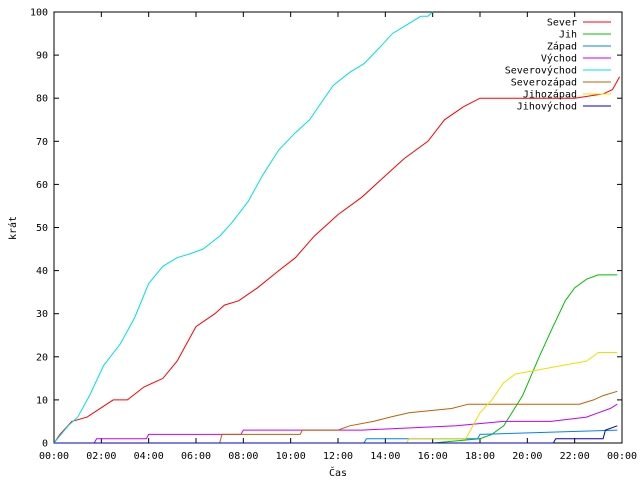  I want to click on y-tick-label: 60, so click(42, 185).